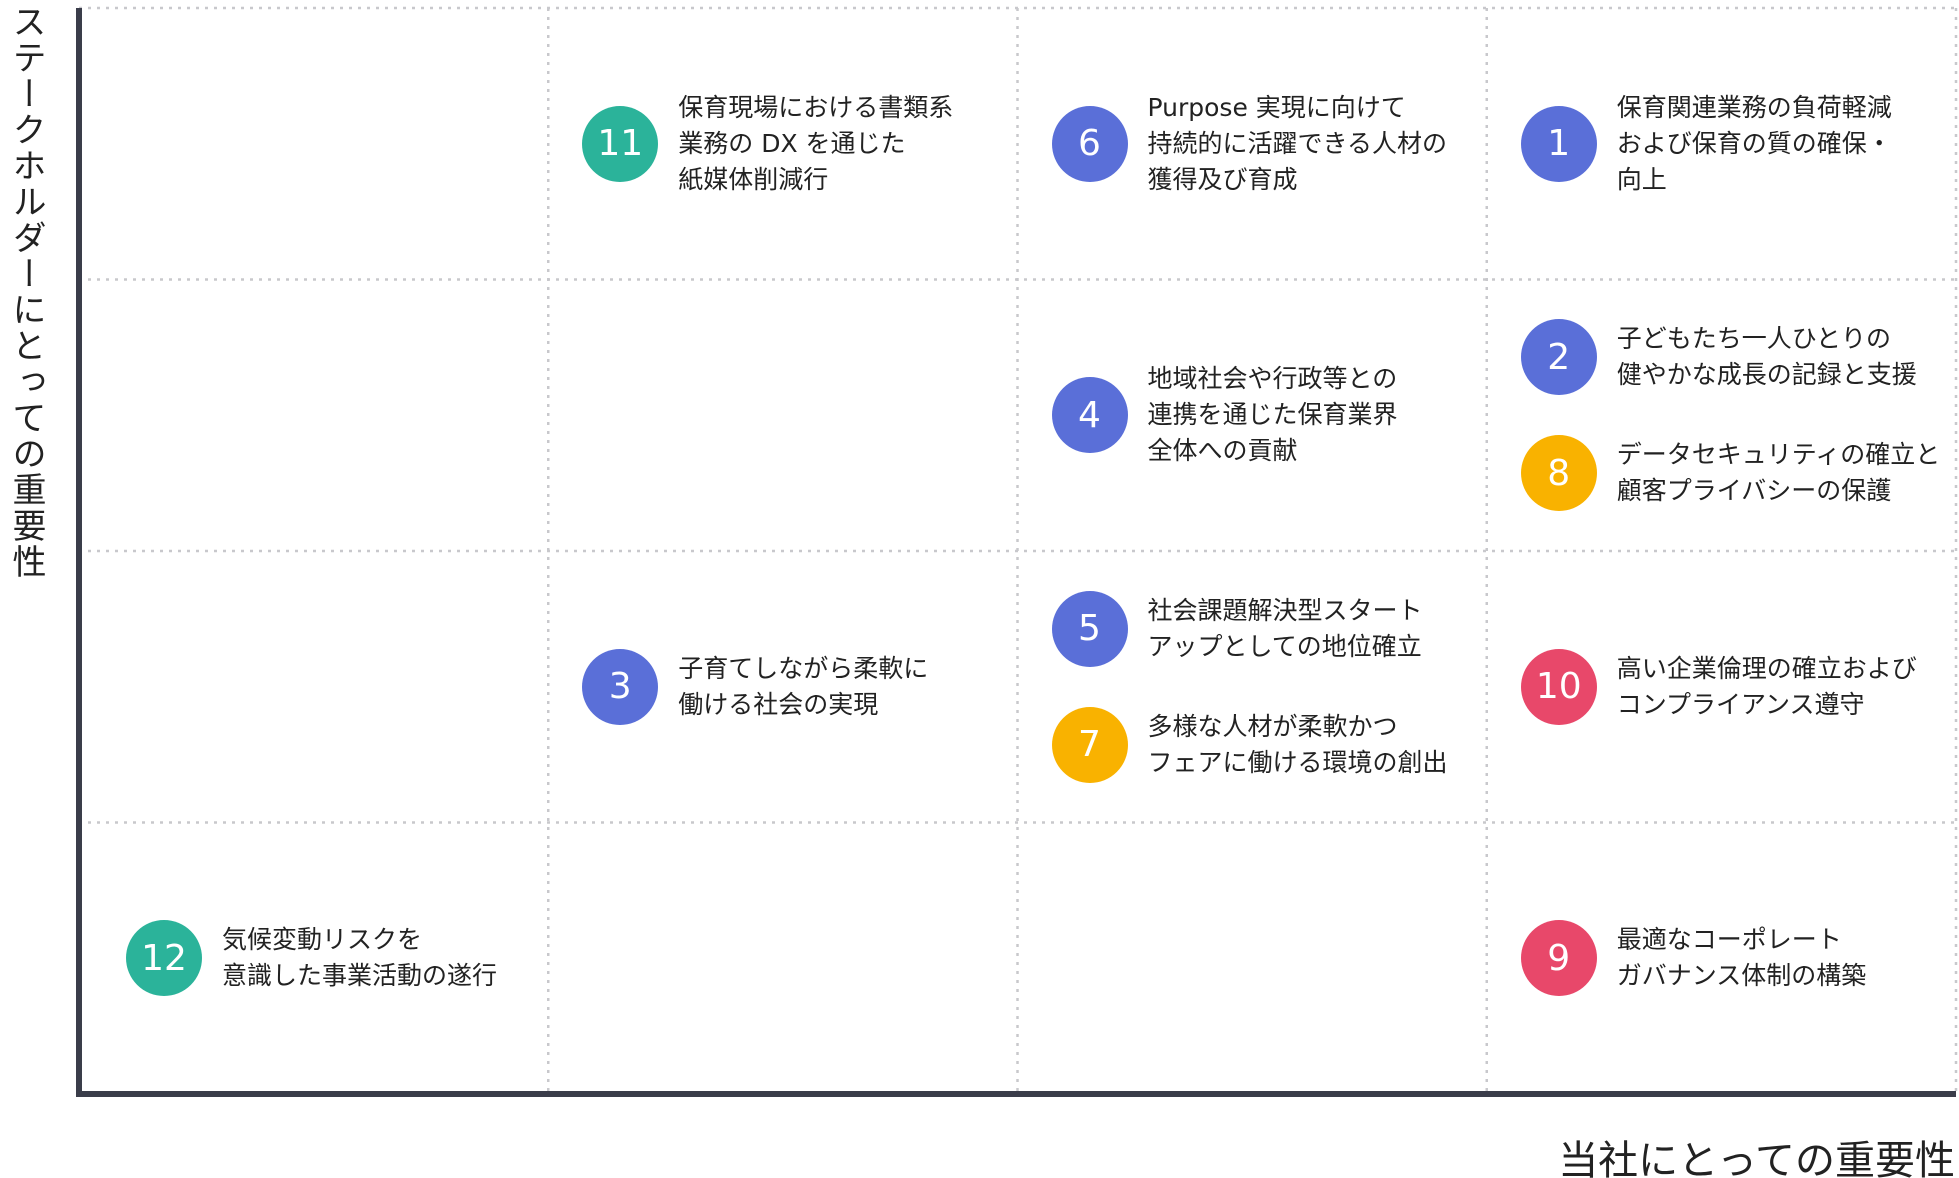  What do you see at coordinates (792, 143) in the screenshot?
I see `label-line: 業務の DX を通じた` at bounding box center [792, 143].